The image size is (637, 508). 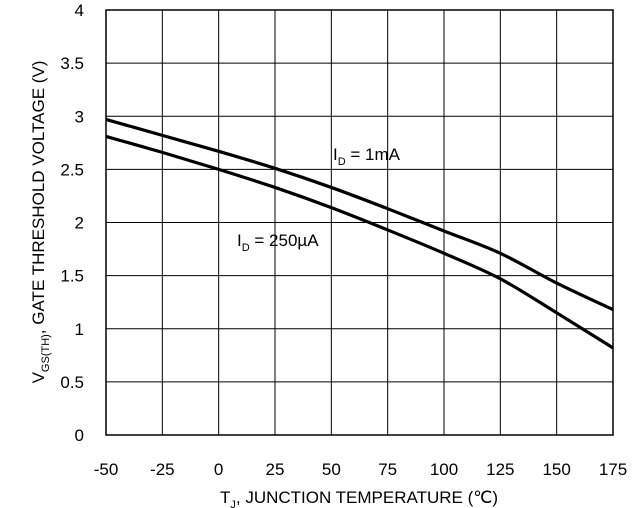 I want to click on x-tick-label: -50, so click(x=106, y=469).